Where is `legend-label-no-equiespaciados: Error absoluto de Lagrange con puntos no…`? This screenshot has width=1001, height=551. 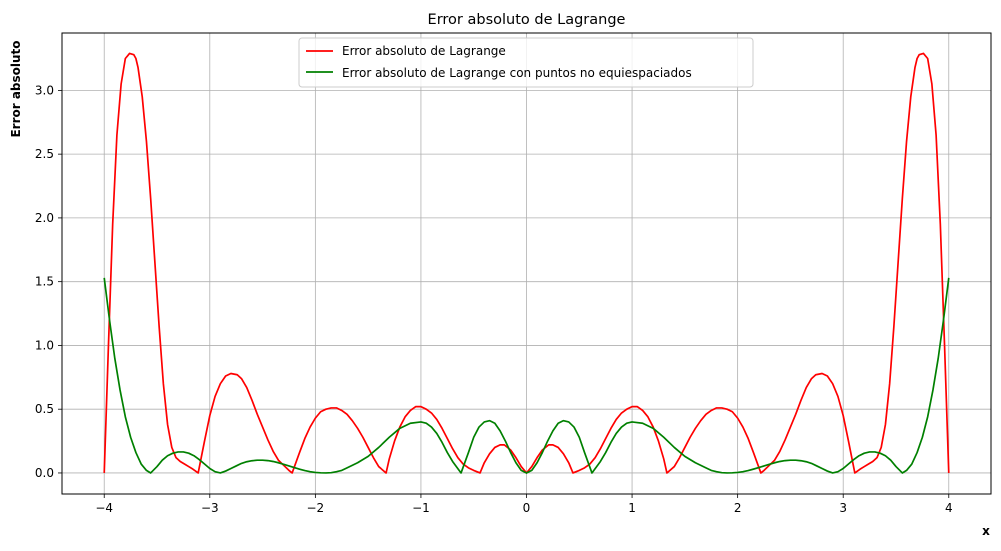 legend-label-no-equiespaciados: Error absoluto de Lagrange con puntos no… is located at coordinates (517, 73).